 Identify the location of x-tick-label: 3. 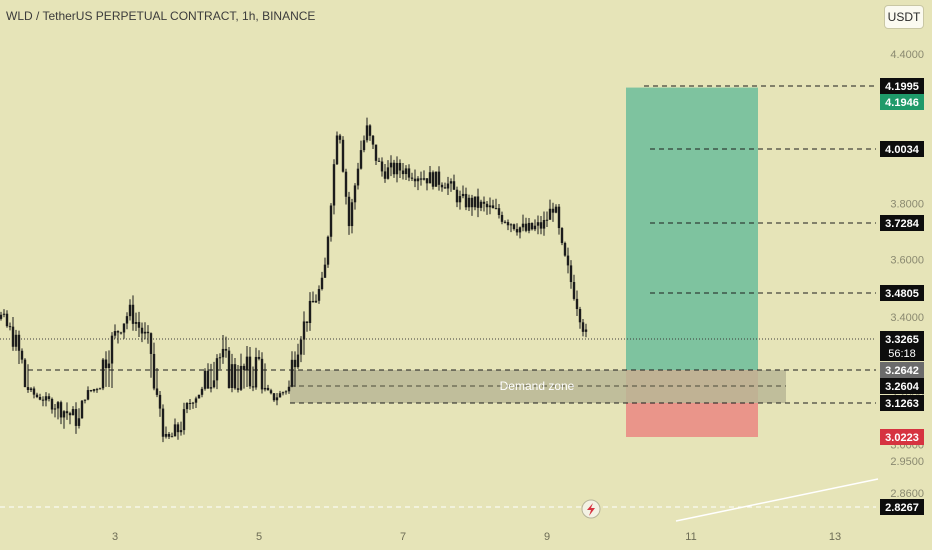
(115, 537).